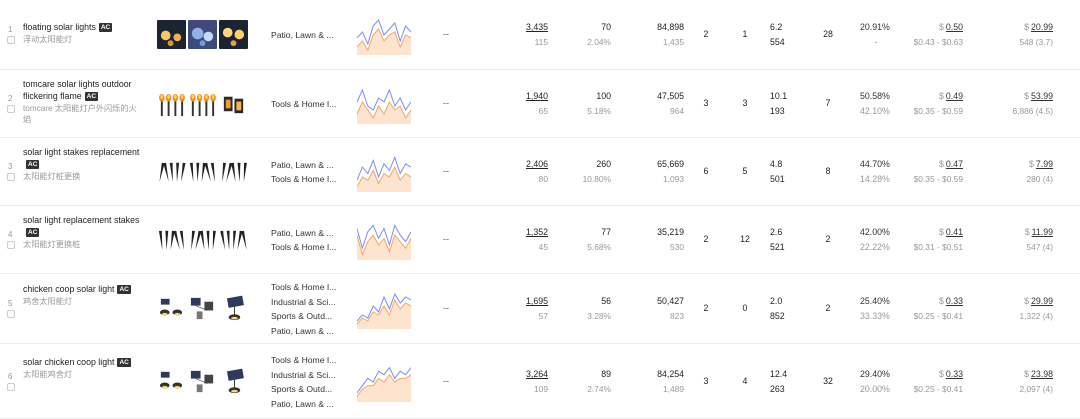 The image size is (1080, 419). I want to click on products-value: 35,219, so click(670, 232).